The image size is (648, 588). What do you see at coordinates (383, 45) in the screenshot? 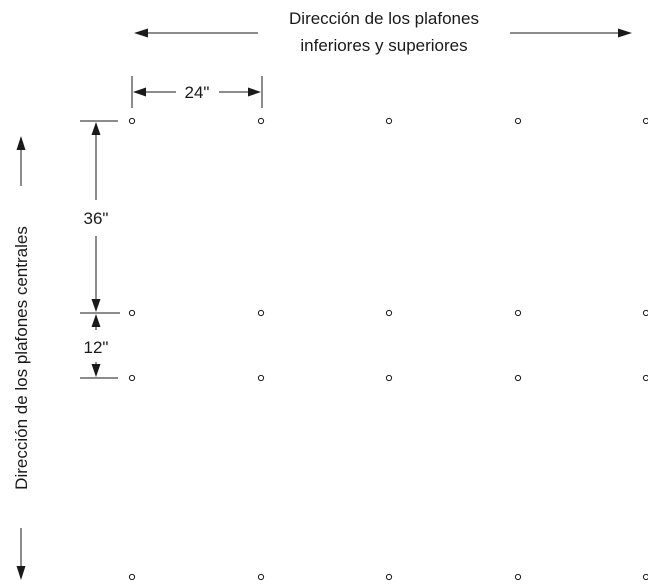
I see `top-direction-label-line2: inferiores y superiores` at bounding box center [383, 45].